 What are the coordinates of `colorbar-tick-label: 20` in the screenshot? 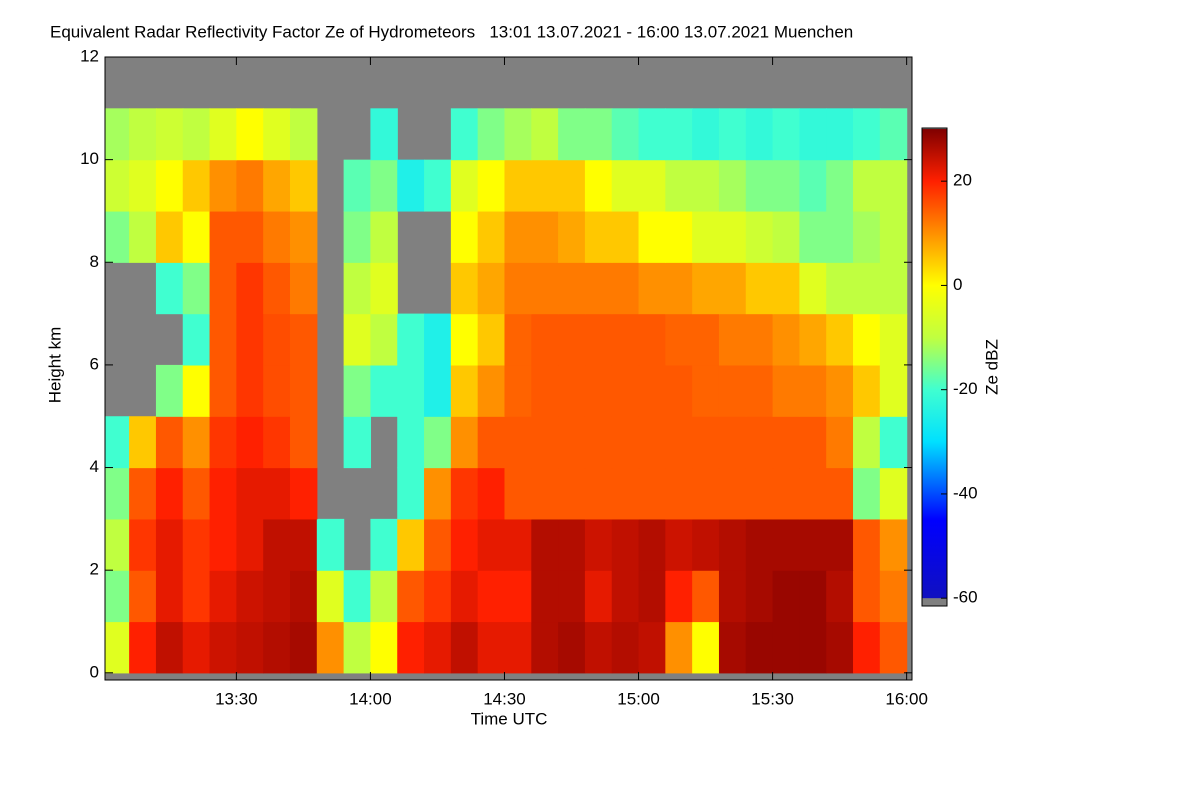 It's located at (962, 180).